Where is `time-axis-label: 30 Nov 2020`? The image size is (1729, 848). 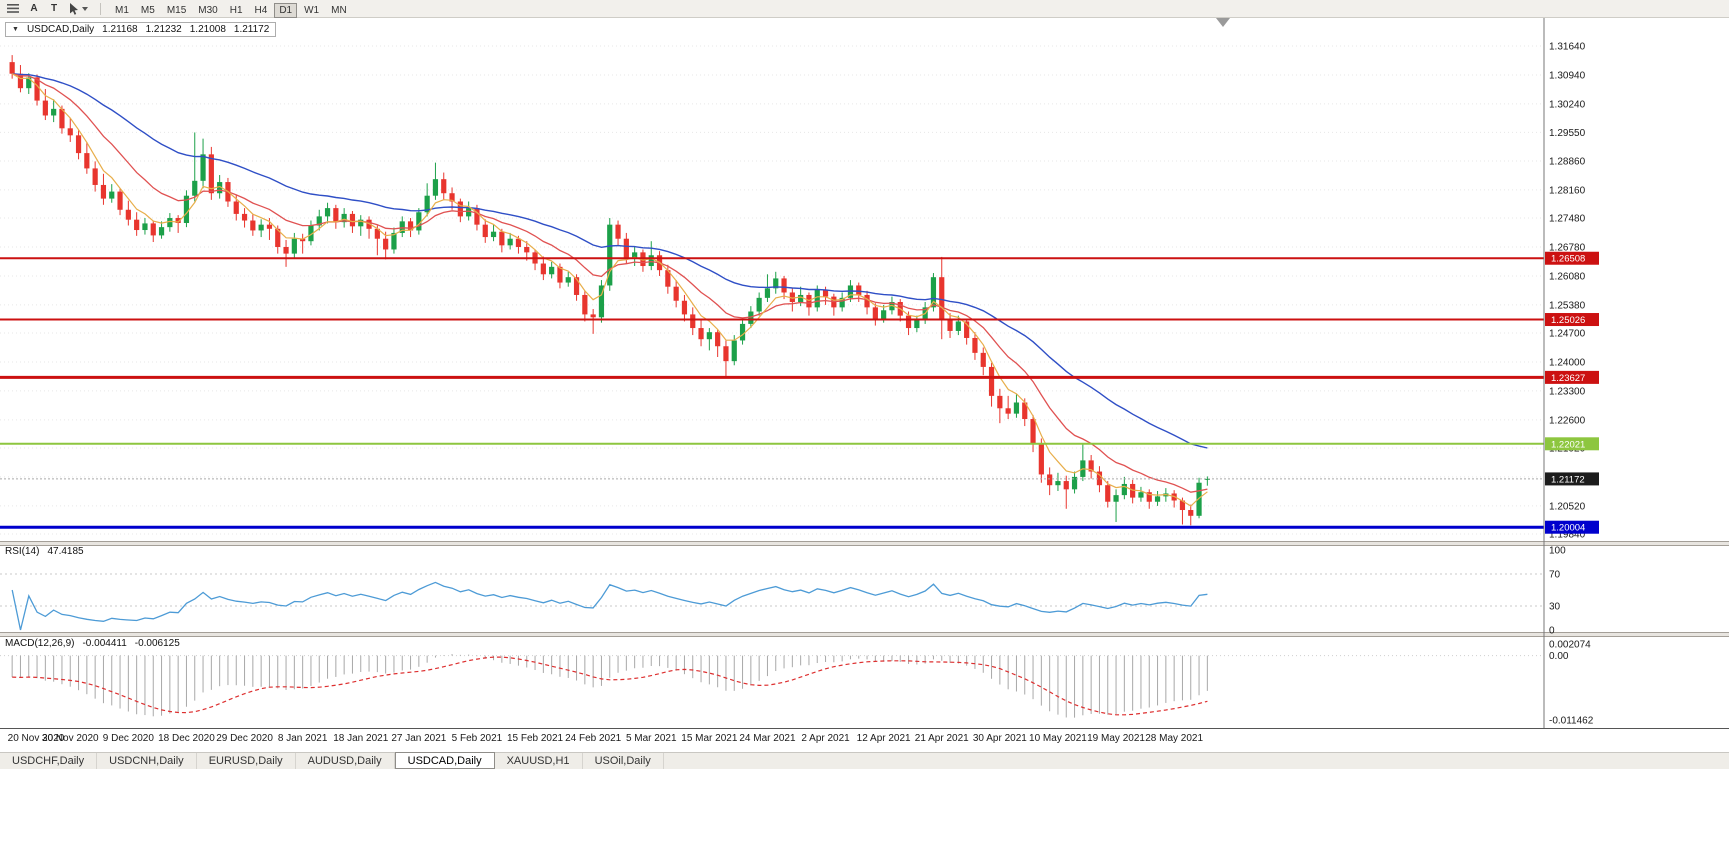
time-axis-label: 30 Nov 2020 is located at coordinates (70, 738).